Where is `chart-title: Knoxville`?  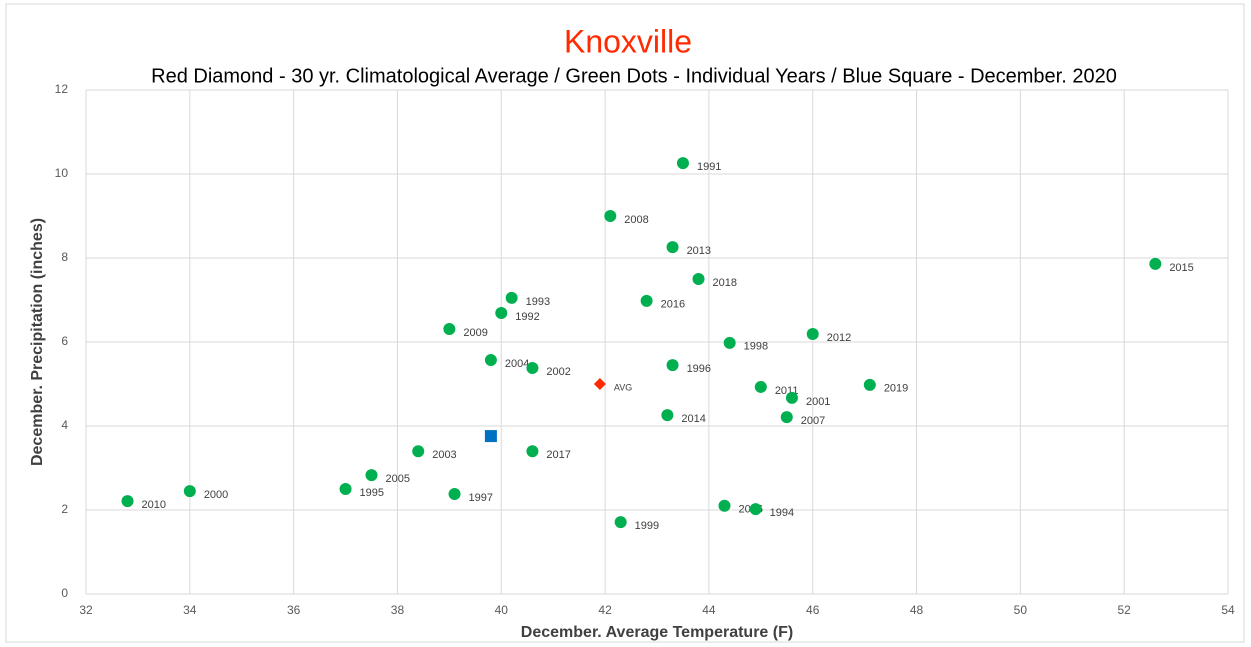
chart-title: Knoxville is located at coordinates (628, 41).